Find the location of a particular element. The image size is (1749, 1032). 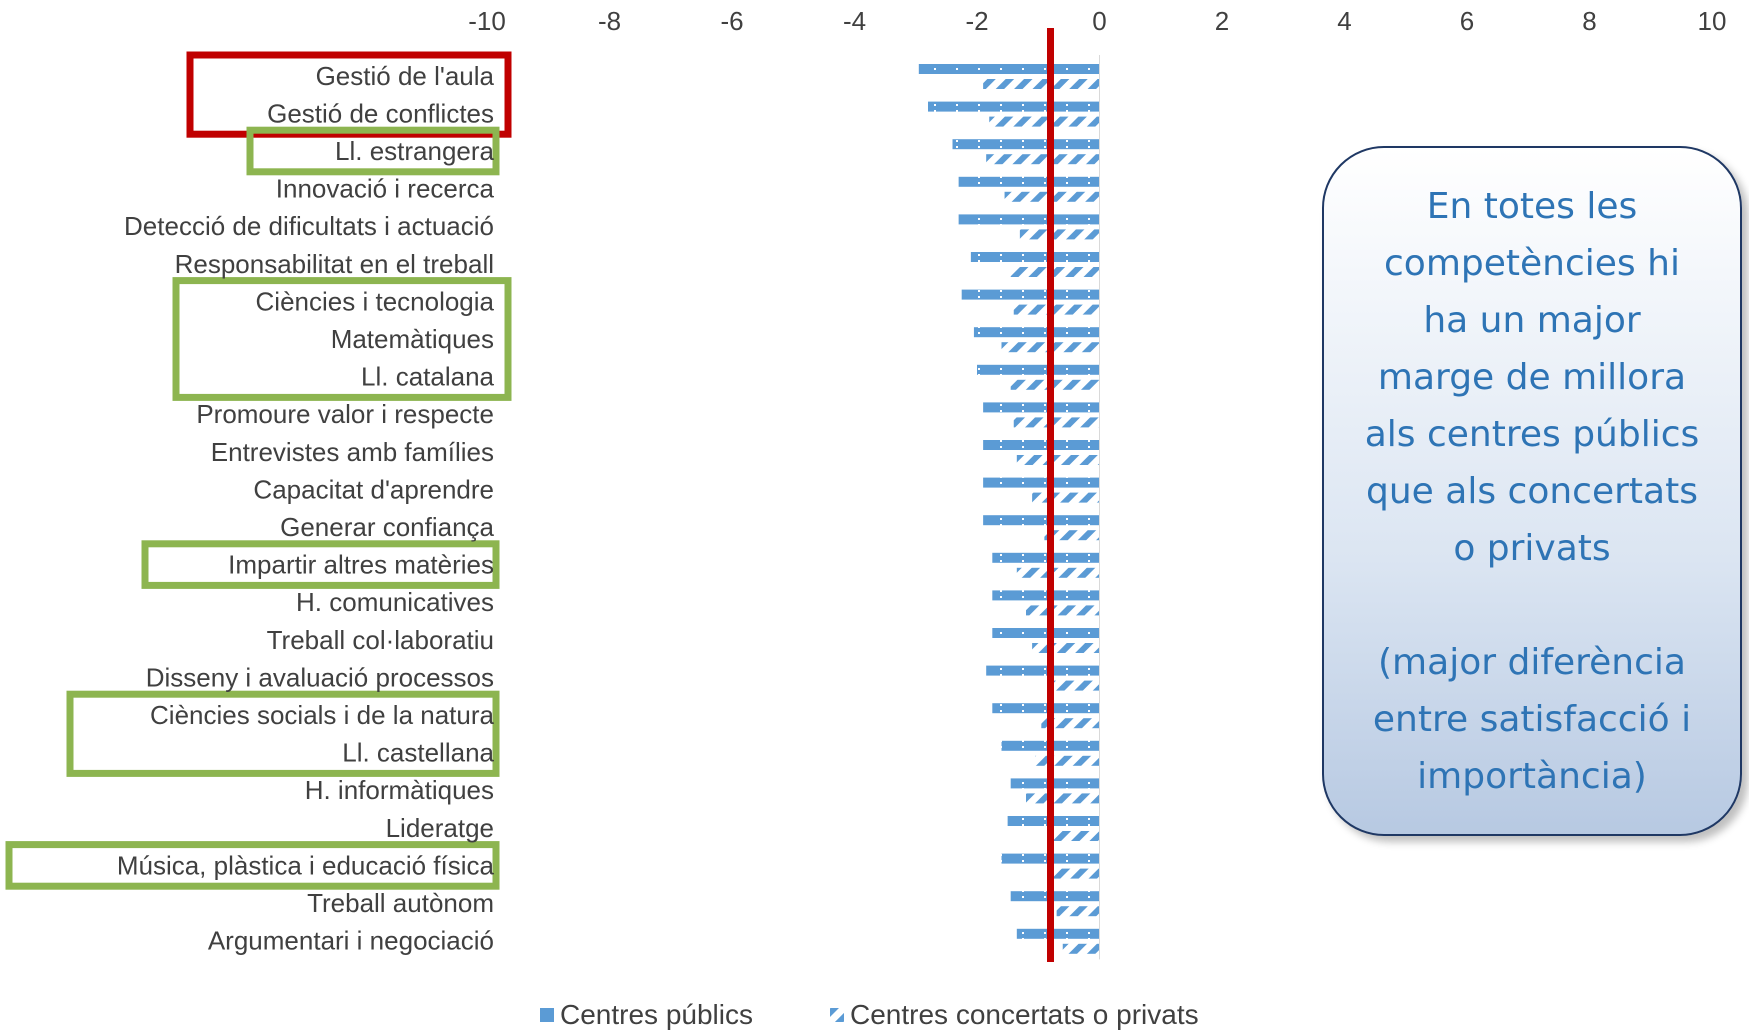

category-label: Innovació i recerca is located at coordinates (385, 189).